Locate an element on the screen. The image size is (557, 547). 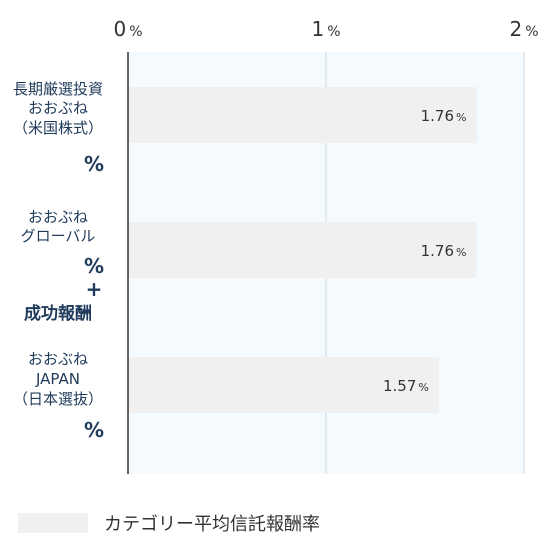
x-tick-label: 2% is located at coordinates (523, 29).